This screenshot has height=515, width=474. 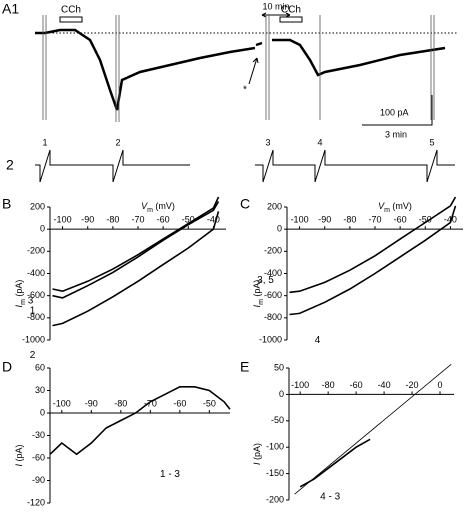 What do you see at coordinates (318, 340) in the screenshot?
I see `series-label: 4` at bounding box center [318, 340].